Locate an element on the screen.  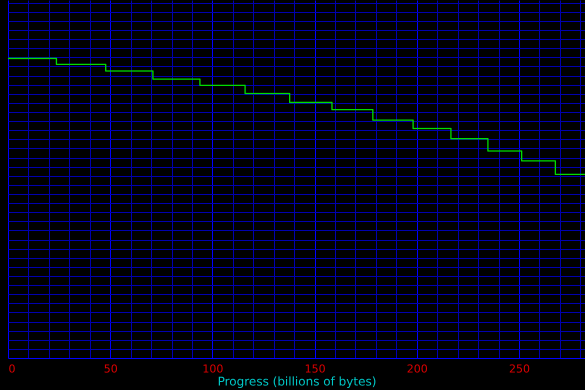
x-tick-label: 150 is located at coordinates (315, 369).